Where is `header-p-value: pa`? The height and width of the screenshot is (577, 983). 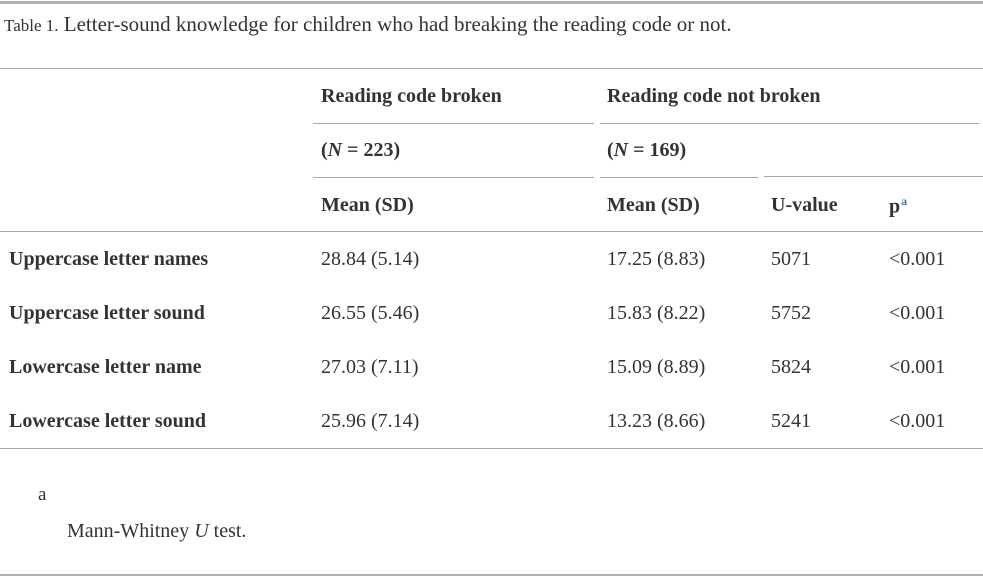 header-p-value: pa is located at coordinates (898, 206).